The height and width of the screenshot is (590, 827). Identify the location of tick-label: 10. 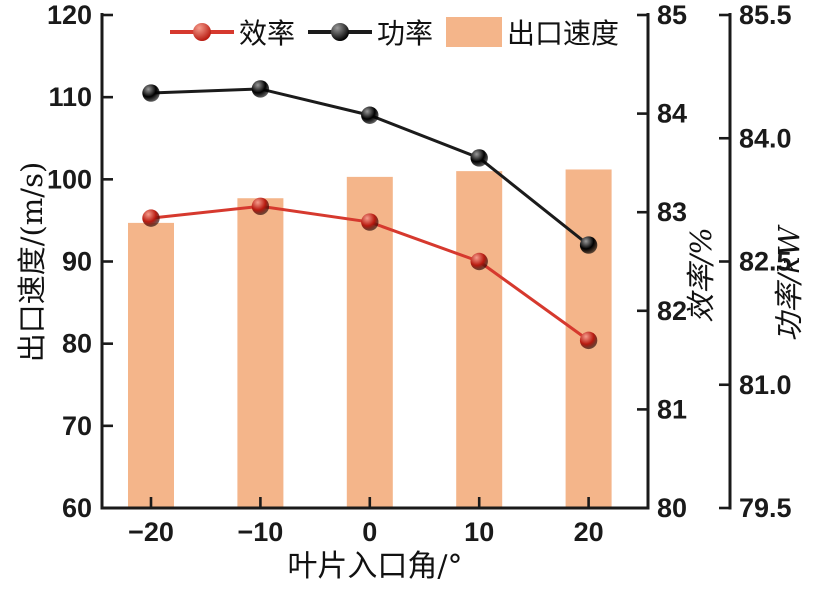
(479, 532).